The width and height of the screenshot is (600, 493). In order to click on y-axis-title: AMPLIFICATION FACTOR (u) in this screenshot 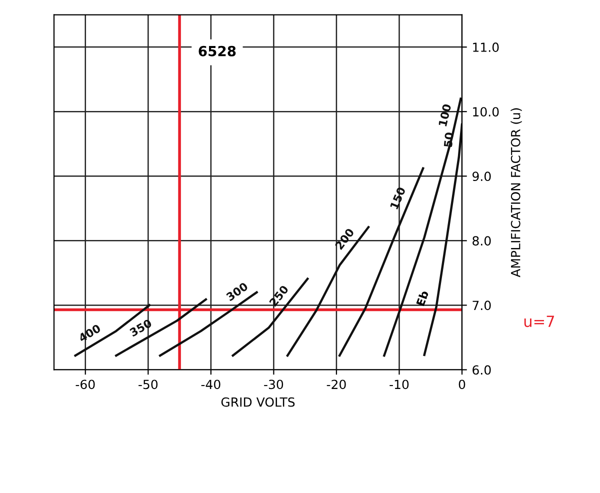, I will do `click(516, 193)`.